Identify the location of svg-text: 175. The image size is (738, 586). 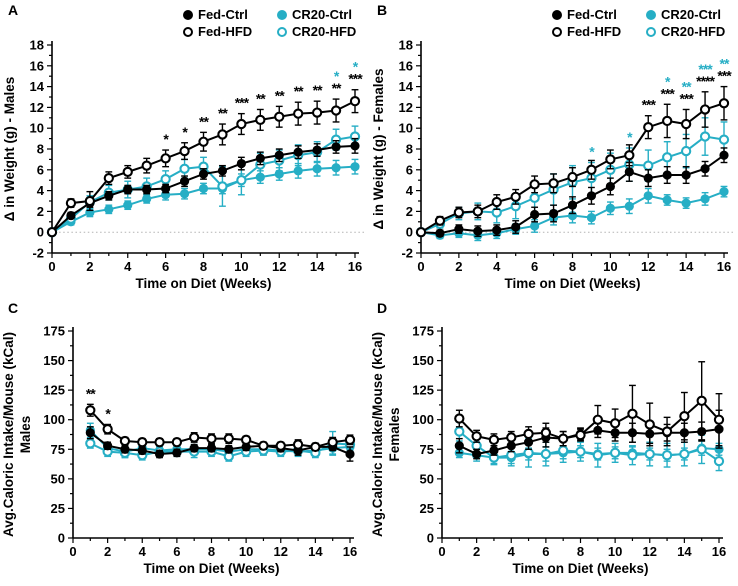
(423, 331).